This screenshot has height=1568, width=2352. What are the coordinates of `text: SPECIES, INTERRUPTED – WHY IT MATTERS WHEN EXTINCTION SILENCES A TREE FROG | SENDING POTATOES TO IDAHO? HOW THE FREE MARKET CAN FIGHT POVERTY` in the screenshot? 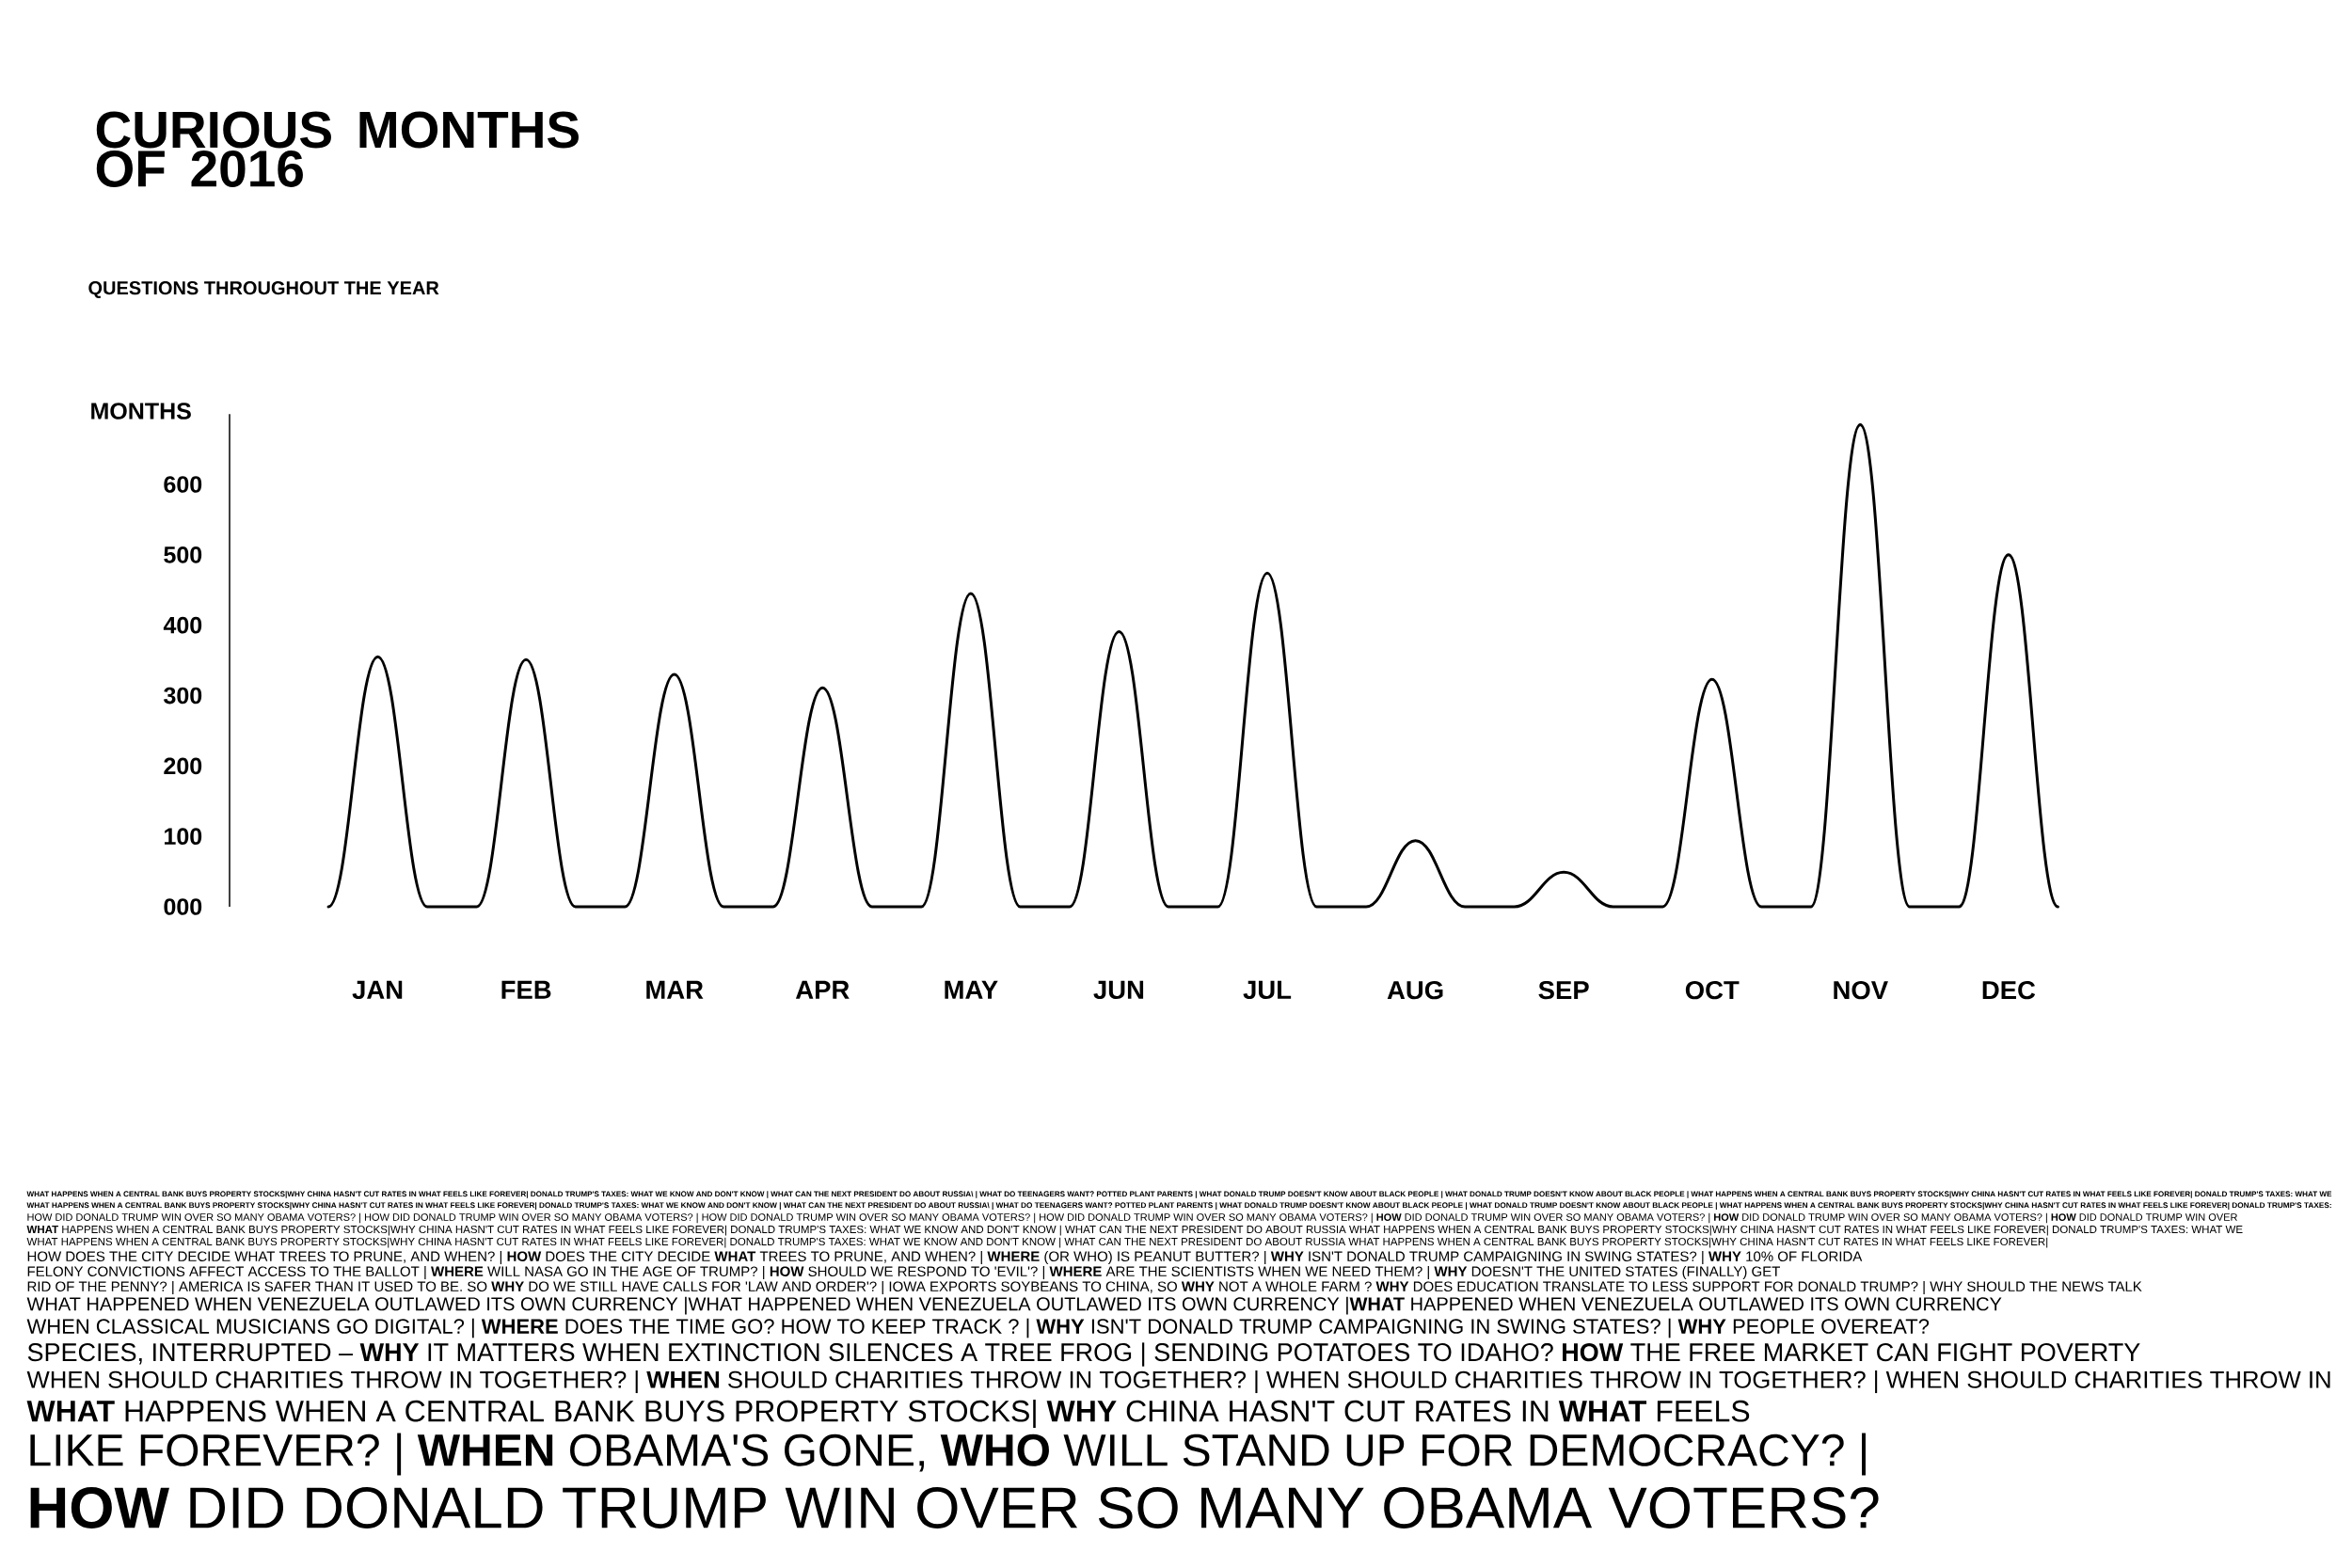 It's located at (1083, 1354).